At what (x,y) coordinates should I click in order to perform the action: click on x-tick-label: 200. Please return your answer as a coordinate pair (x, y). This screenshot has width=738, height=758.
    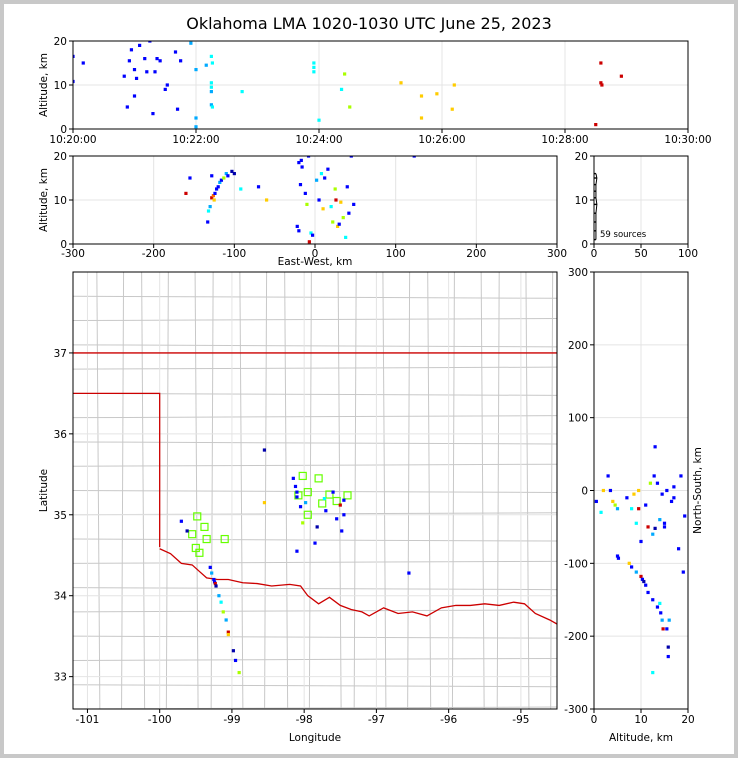
    Looking at the image, I should click on (476, 254).